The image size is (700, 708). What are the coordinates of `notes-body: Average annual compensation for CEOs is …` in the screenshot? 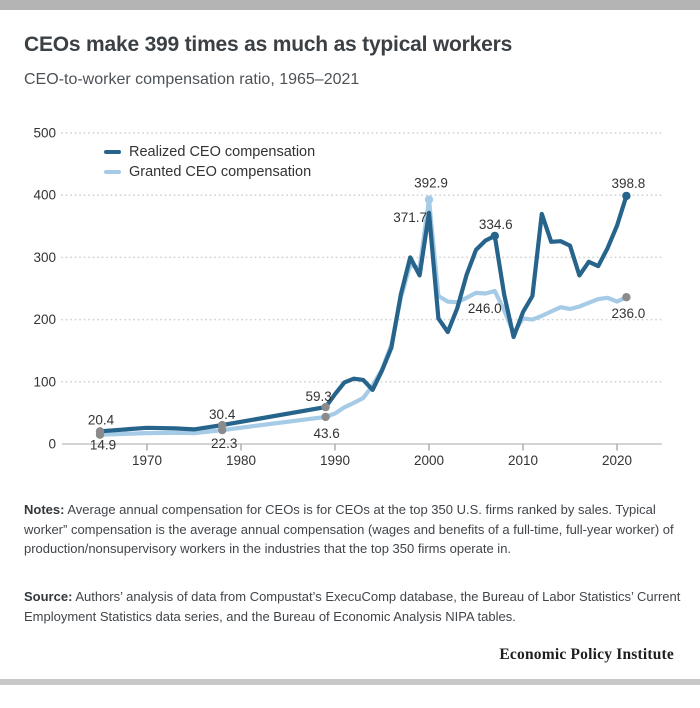 It's located at (349, 529).